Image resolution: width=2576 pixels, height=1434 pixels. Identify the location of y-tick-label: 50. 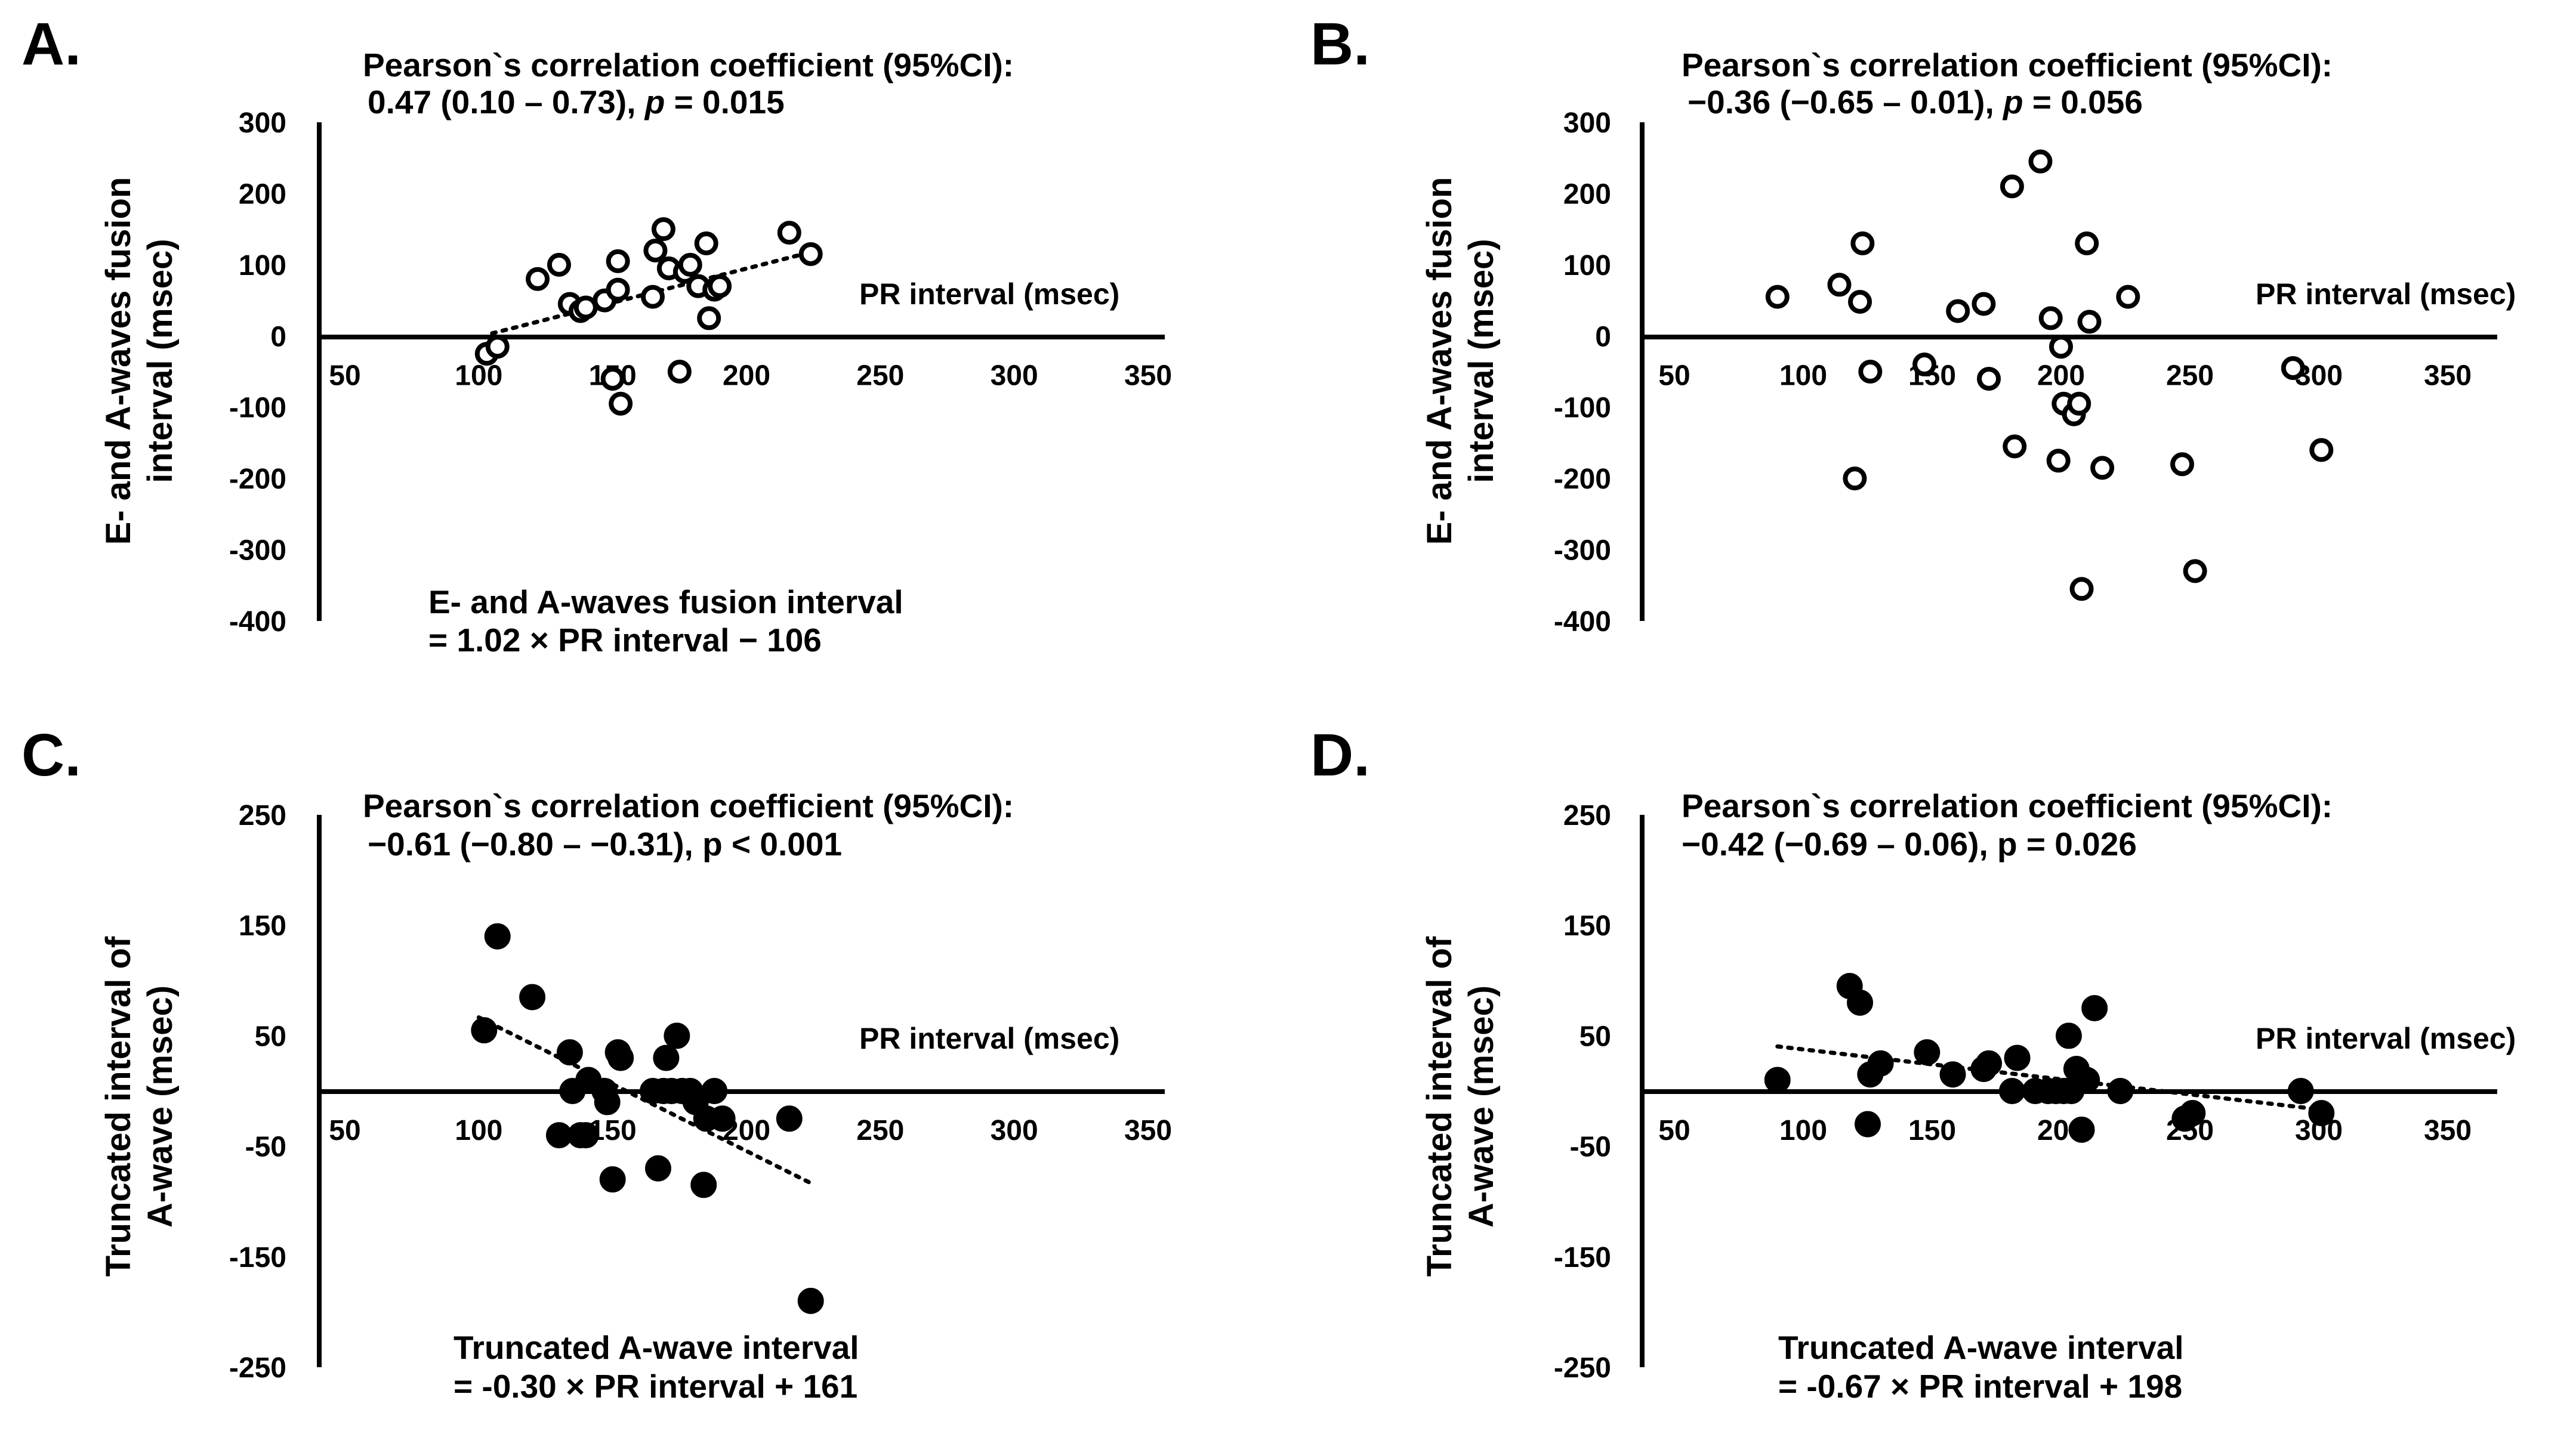
(270, 1036).